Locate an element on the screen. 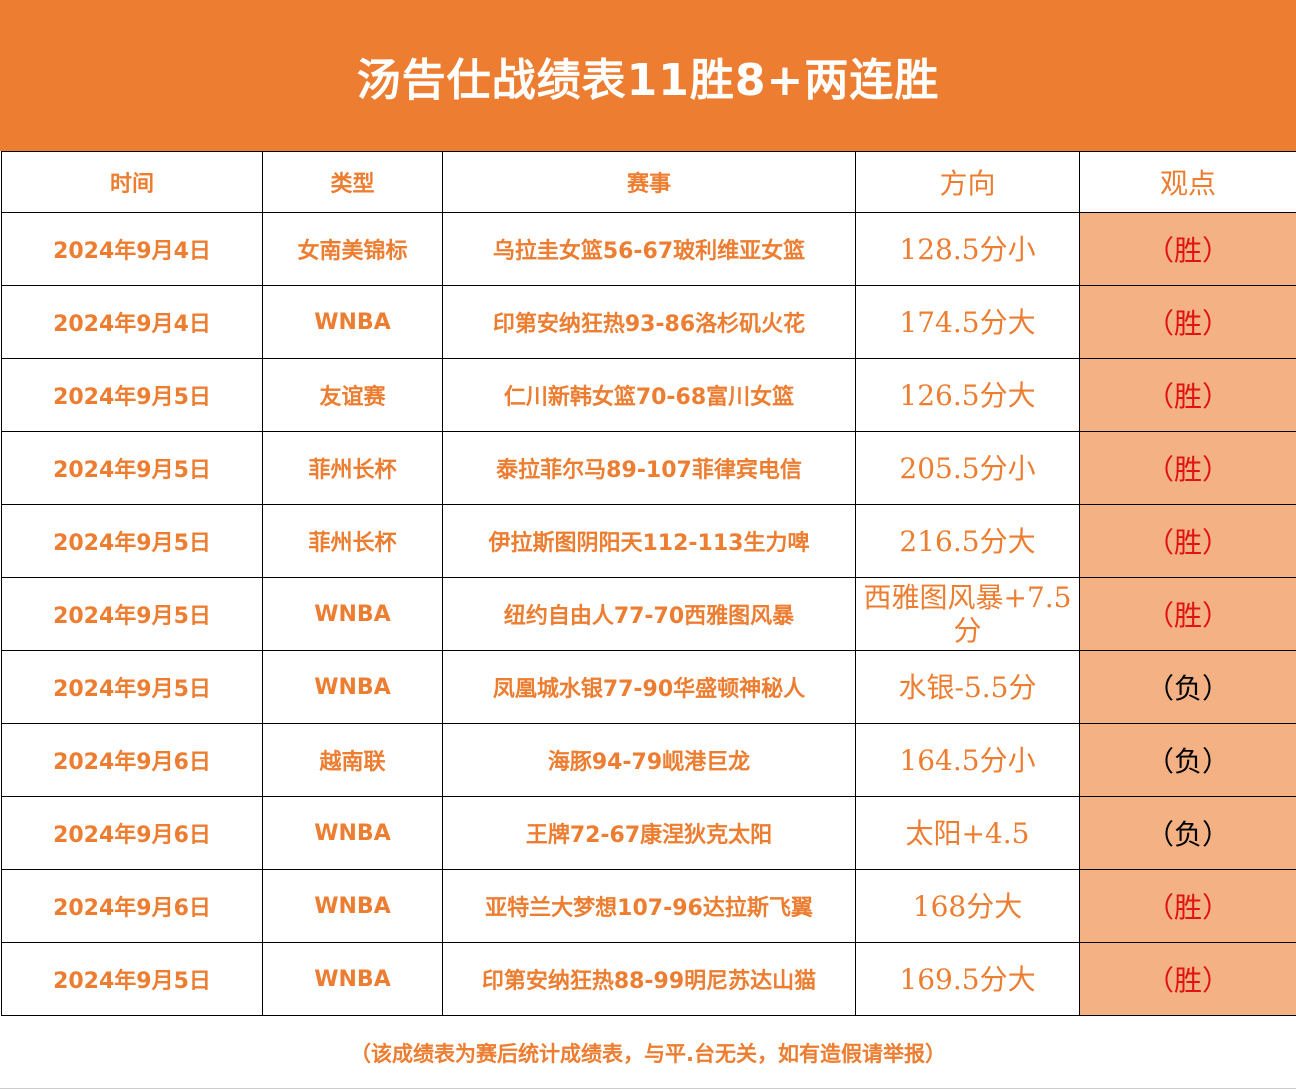 Image resolution: width=1296 pixels, height=1089 pixels. column-header-time: 时间 is located at coordinates (132, 182).